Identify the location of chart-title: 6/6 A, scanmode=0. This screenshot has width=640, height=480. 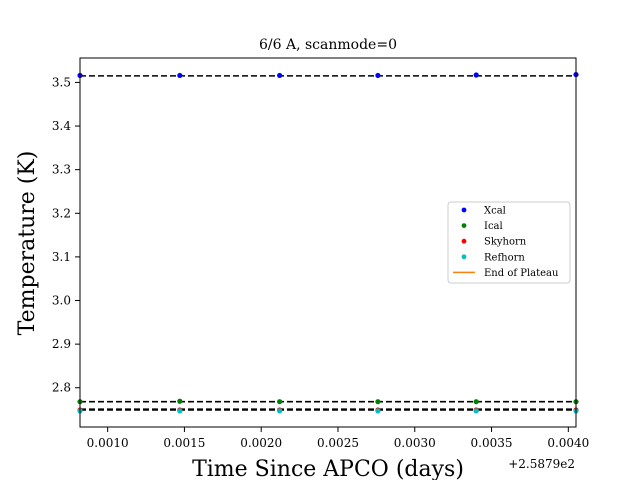
(328, 45).